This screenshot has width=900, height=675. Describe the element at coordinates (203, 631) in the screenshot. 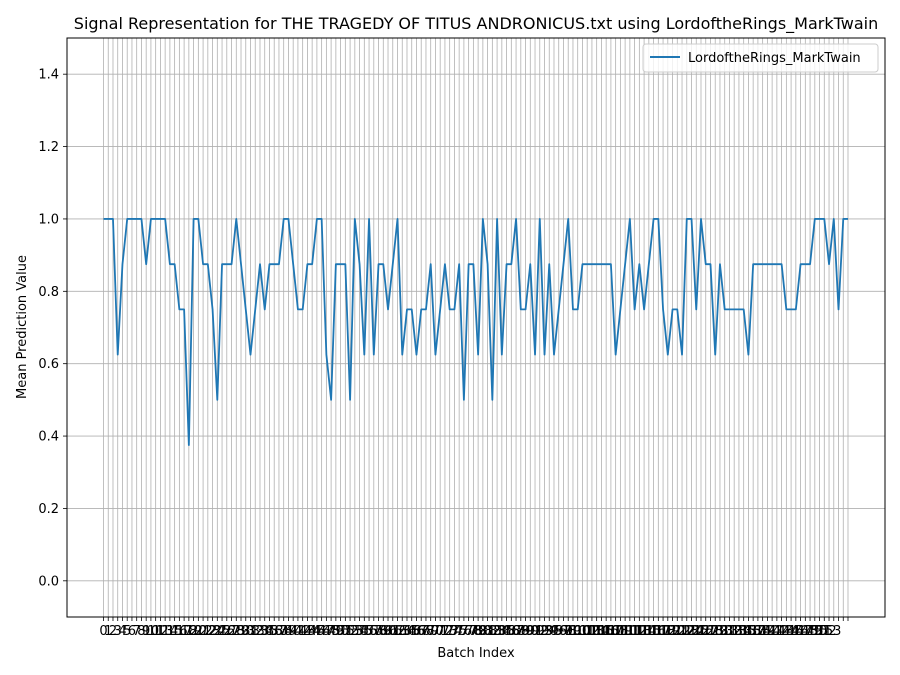

I see `x-tick-label: 21` at that location.